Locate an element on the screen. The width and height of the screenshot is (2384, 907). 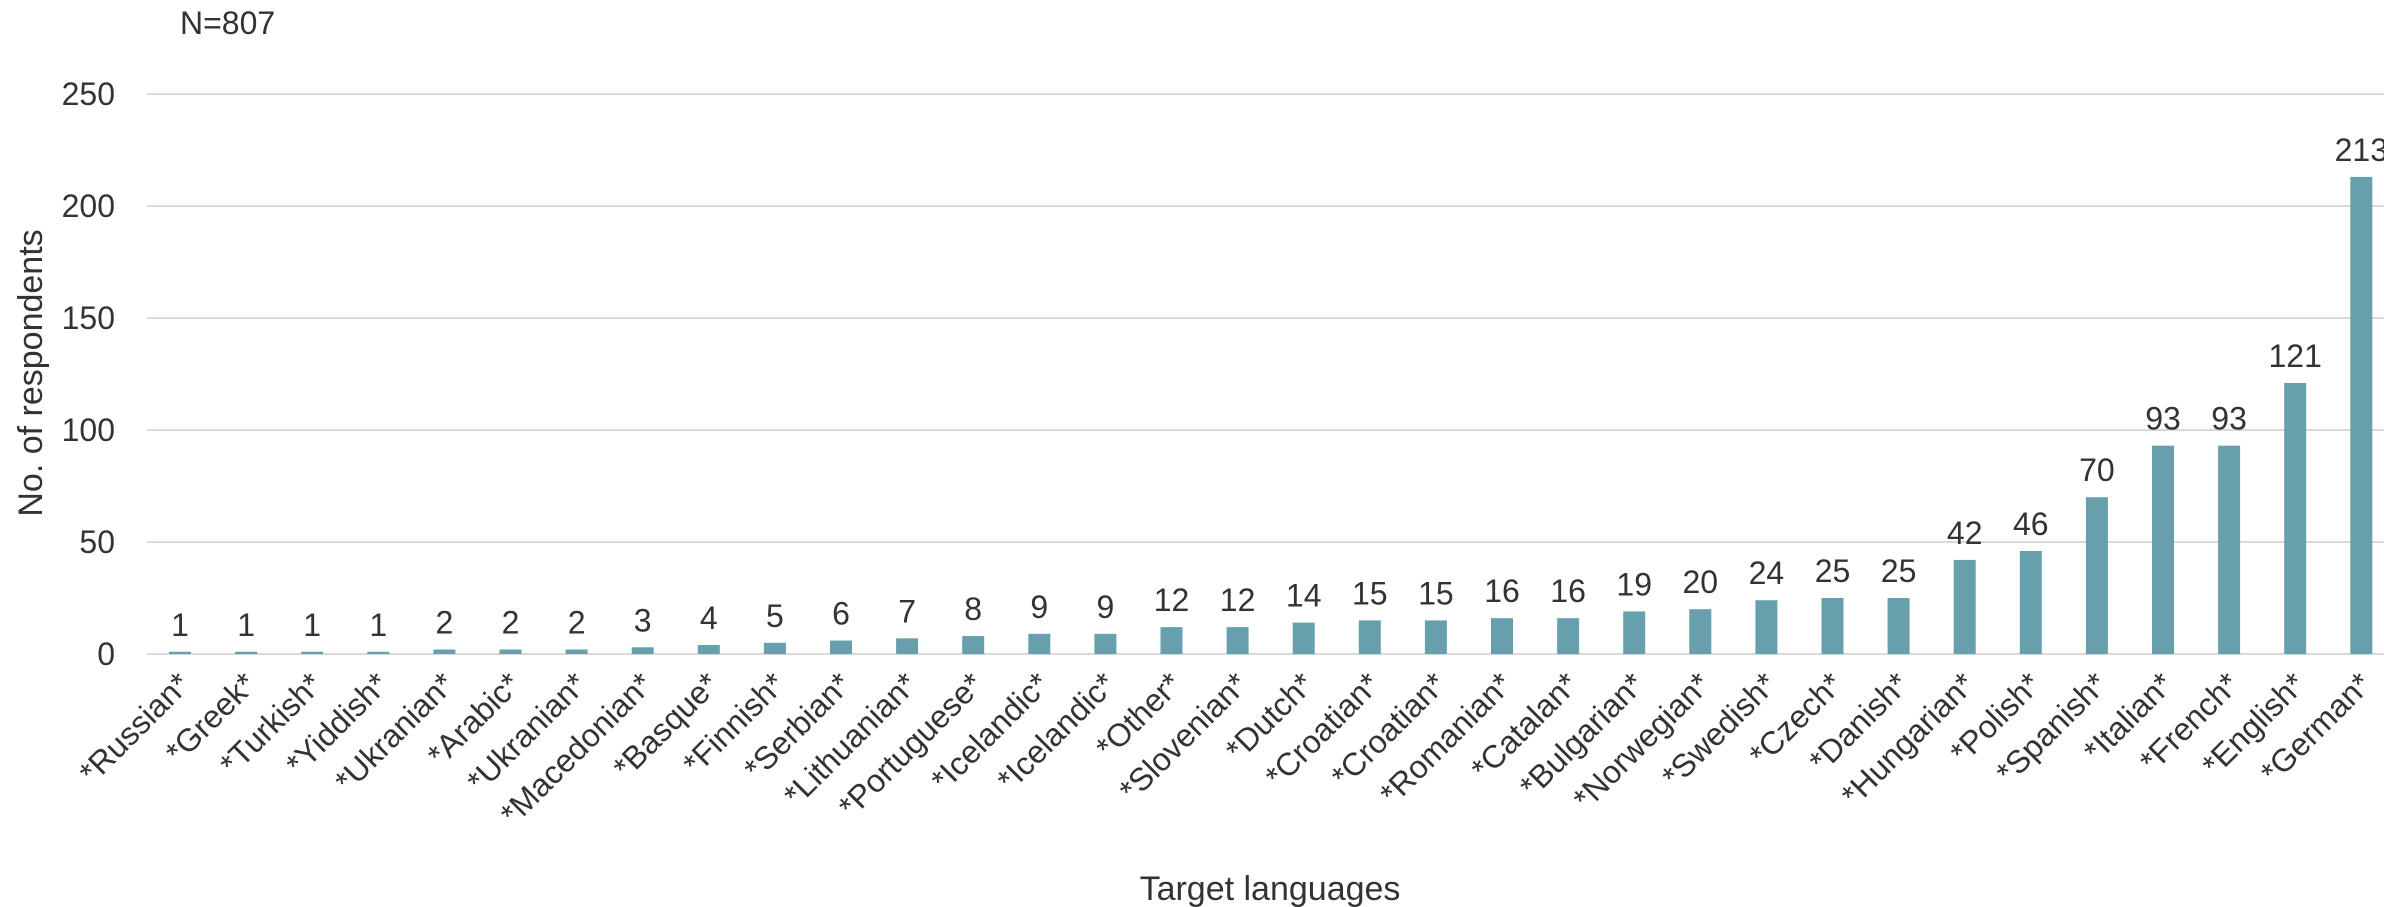
data-label: 6 is located at coordinates (841, 614).